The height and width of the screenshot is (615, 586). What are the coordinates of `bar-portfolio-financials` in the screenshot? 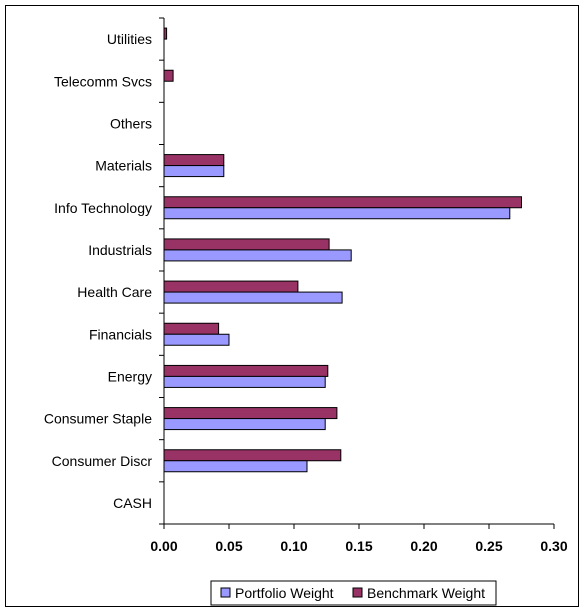 It's located at (196, 339).